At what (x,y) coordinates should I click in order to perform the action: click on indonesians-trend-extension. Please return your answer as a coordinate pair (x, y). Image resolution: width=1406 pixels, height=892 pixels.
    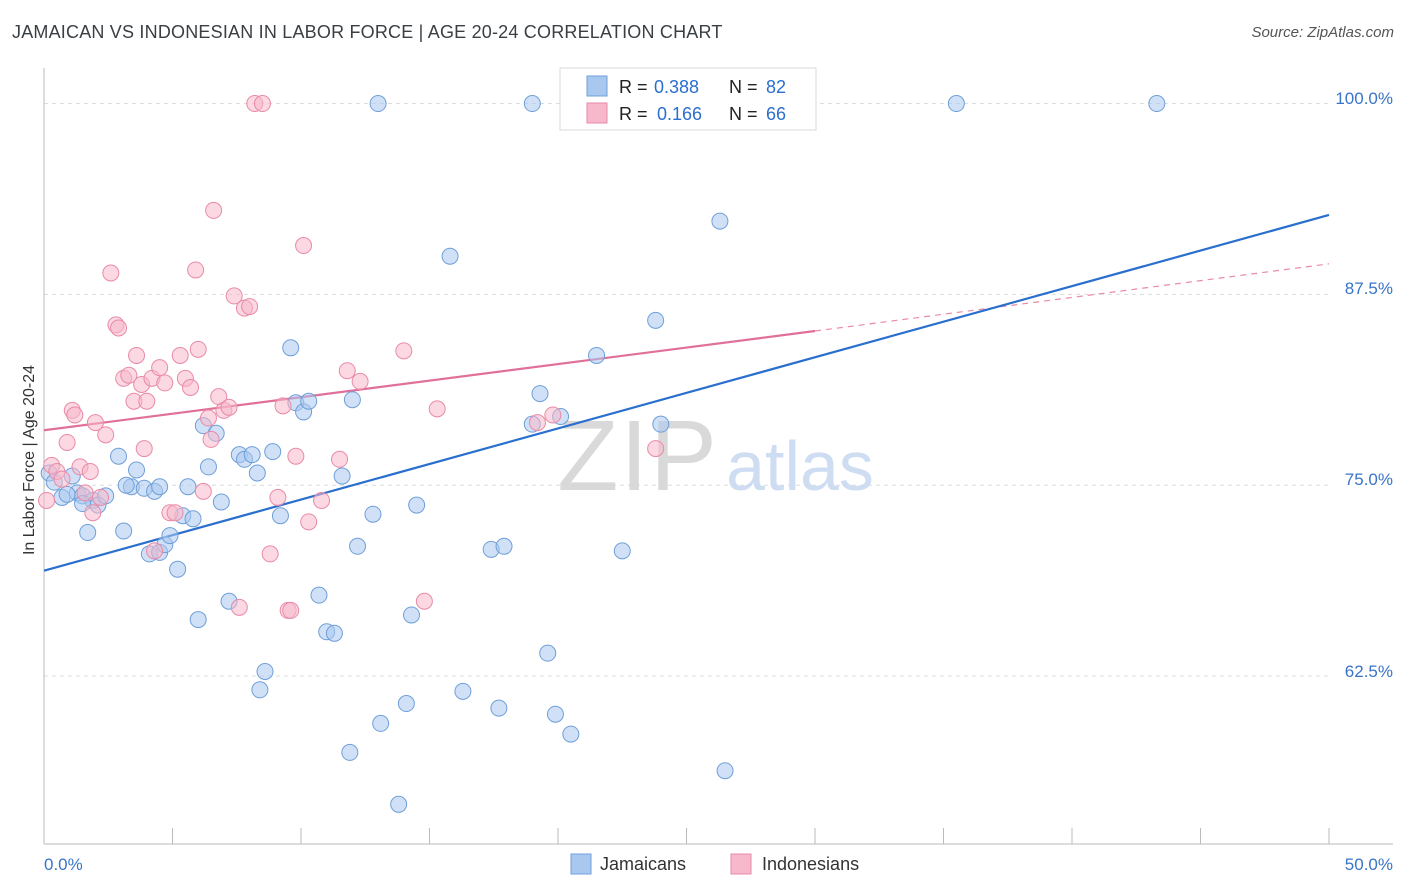
    Looking at the image, I should click on (1072, 297).